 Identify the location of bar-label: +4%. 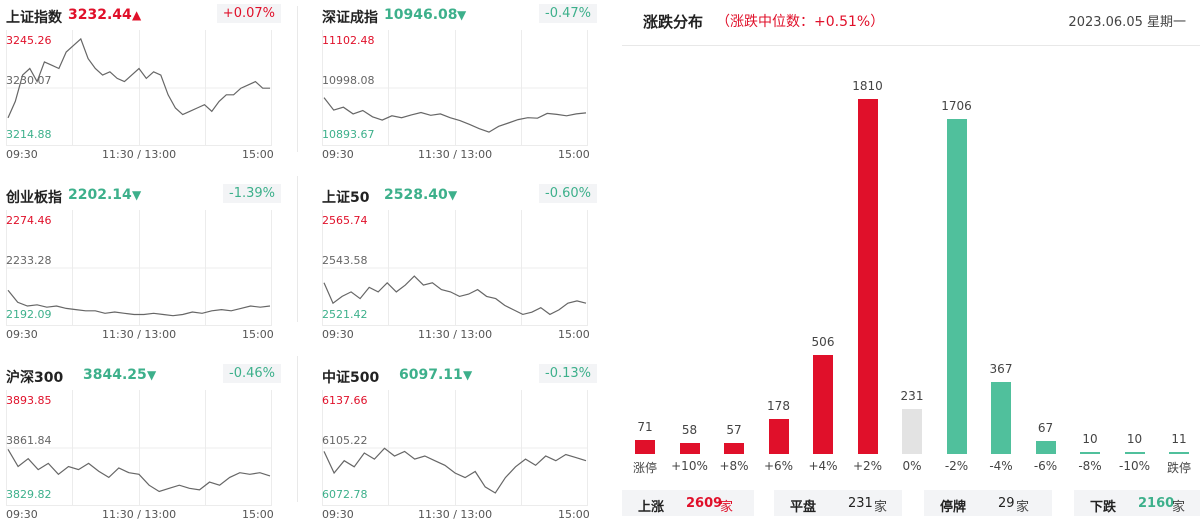
(823, 466).